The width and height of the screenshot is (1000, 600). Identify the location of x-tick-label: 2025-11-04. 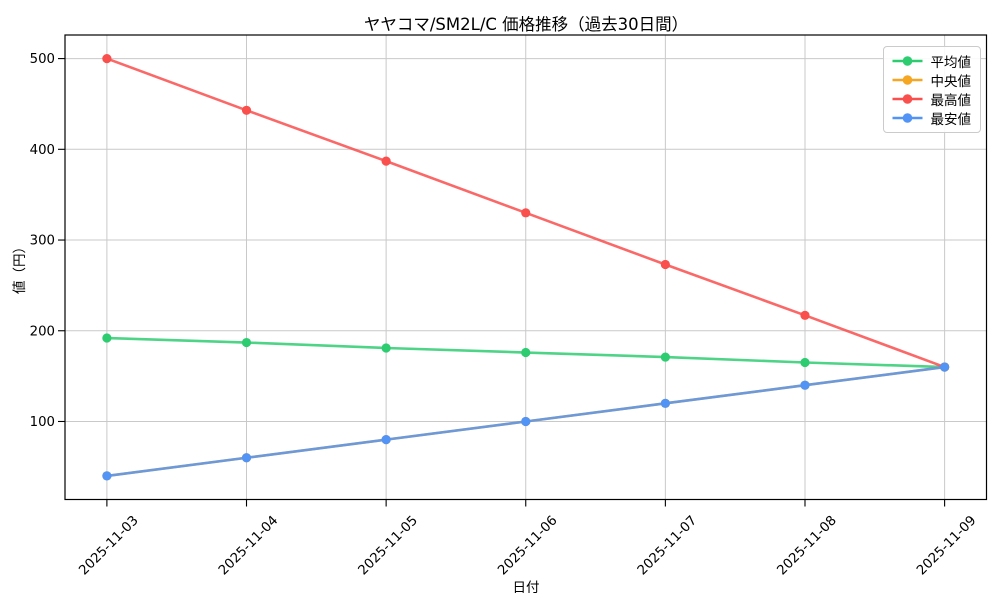
(248, 545).